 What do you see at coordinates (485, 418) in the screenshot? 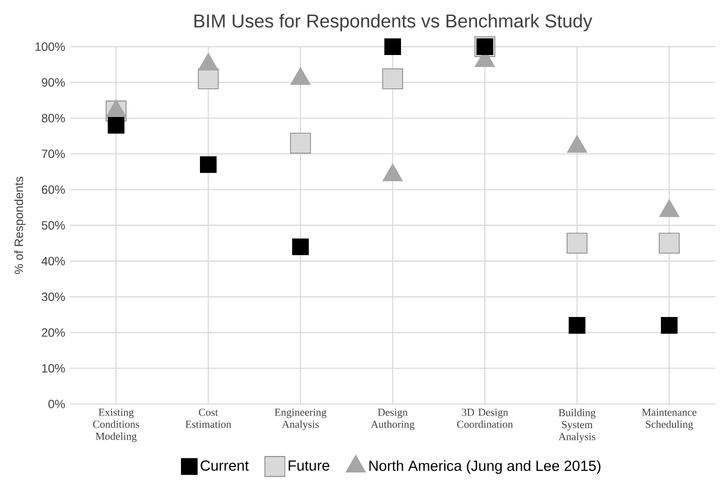
I see `x-tick-label: 3D Design Coordination` at bounding box center [485, 418].